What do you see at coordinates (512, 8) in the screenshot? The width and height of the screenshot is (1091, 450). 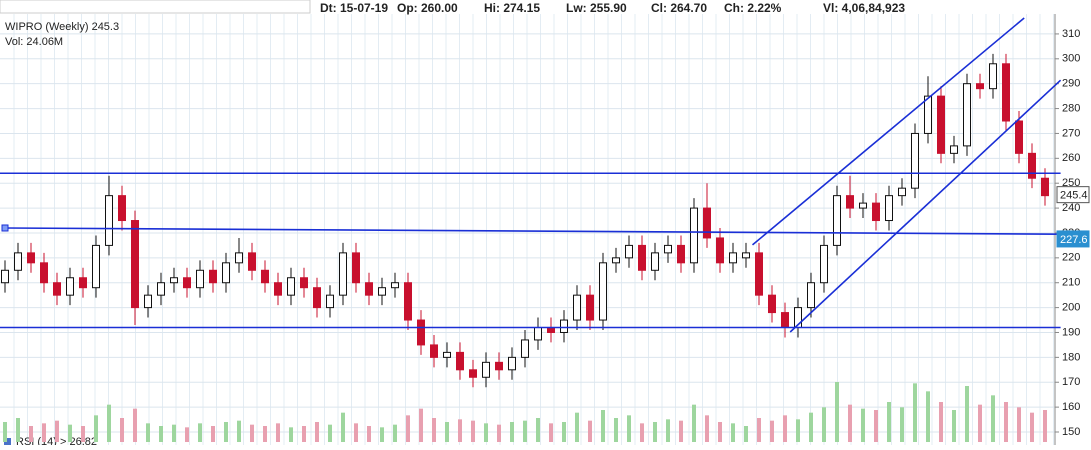 I see `header-item: Hi: 274.15` at bounding box center [512, 8].